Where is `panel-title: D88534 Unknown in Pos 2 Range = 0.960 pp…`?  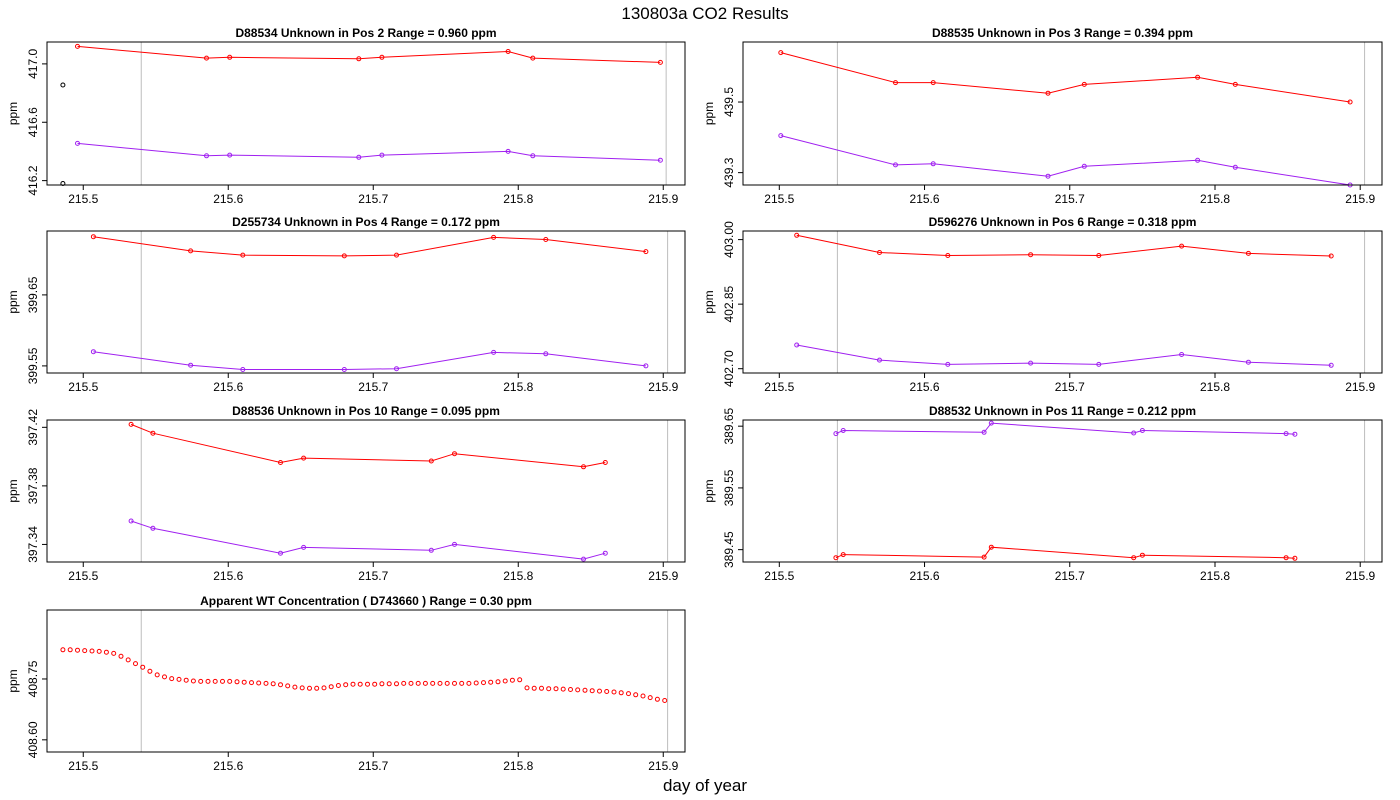 panel-title: D88534 Unknown in Pos 2 Range = 0.960 pp… is located at coordinates (365, 33).